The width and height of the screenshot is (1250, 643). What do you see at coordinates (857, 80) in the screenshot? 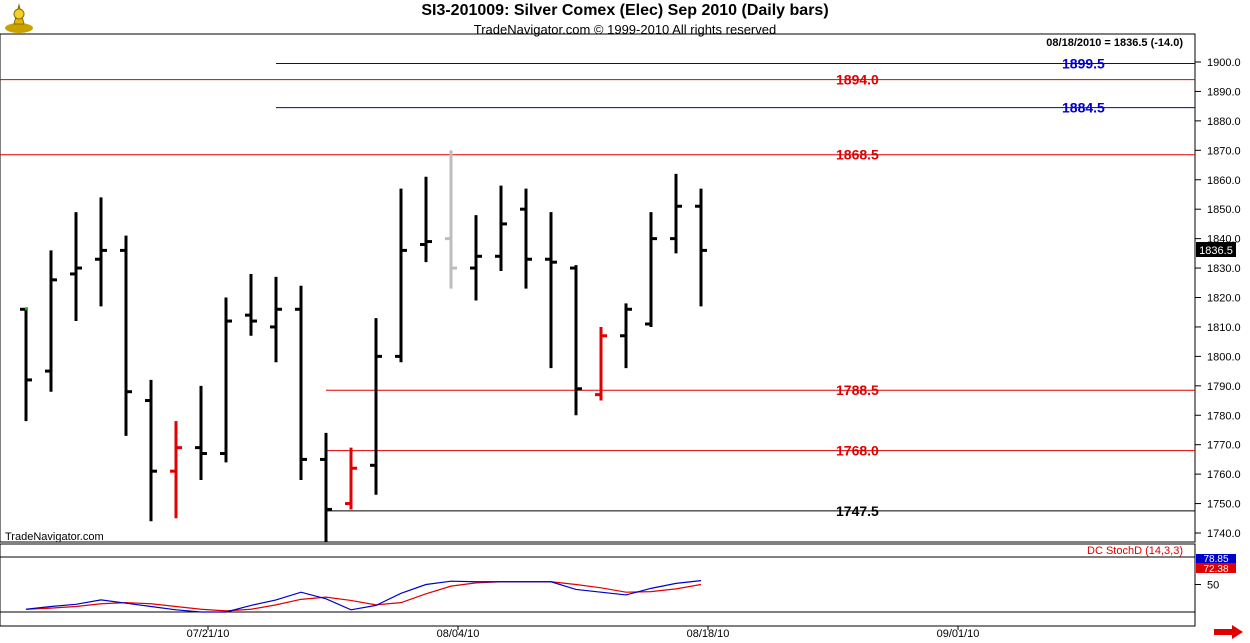
I see `level-label: 1894.0` at bounding box center [857, 80].